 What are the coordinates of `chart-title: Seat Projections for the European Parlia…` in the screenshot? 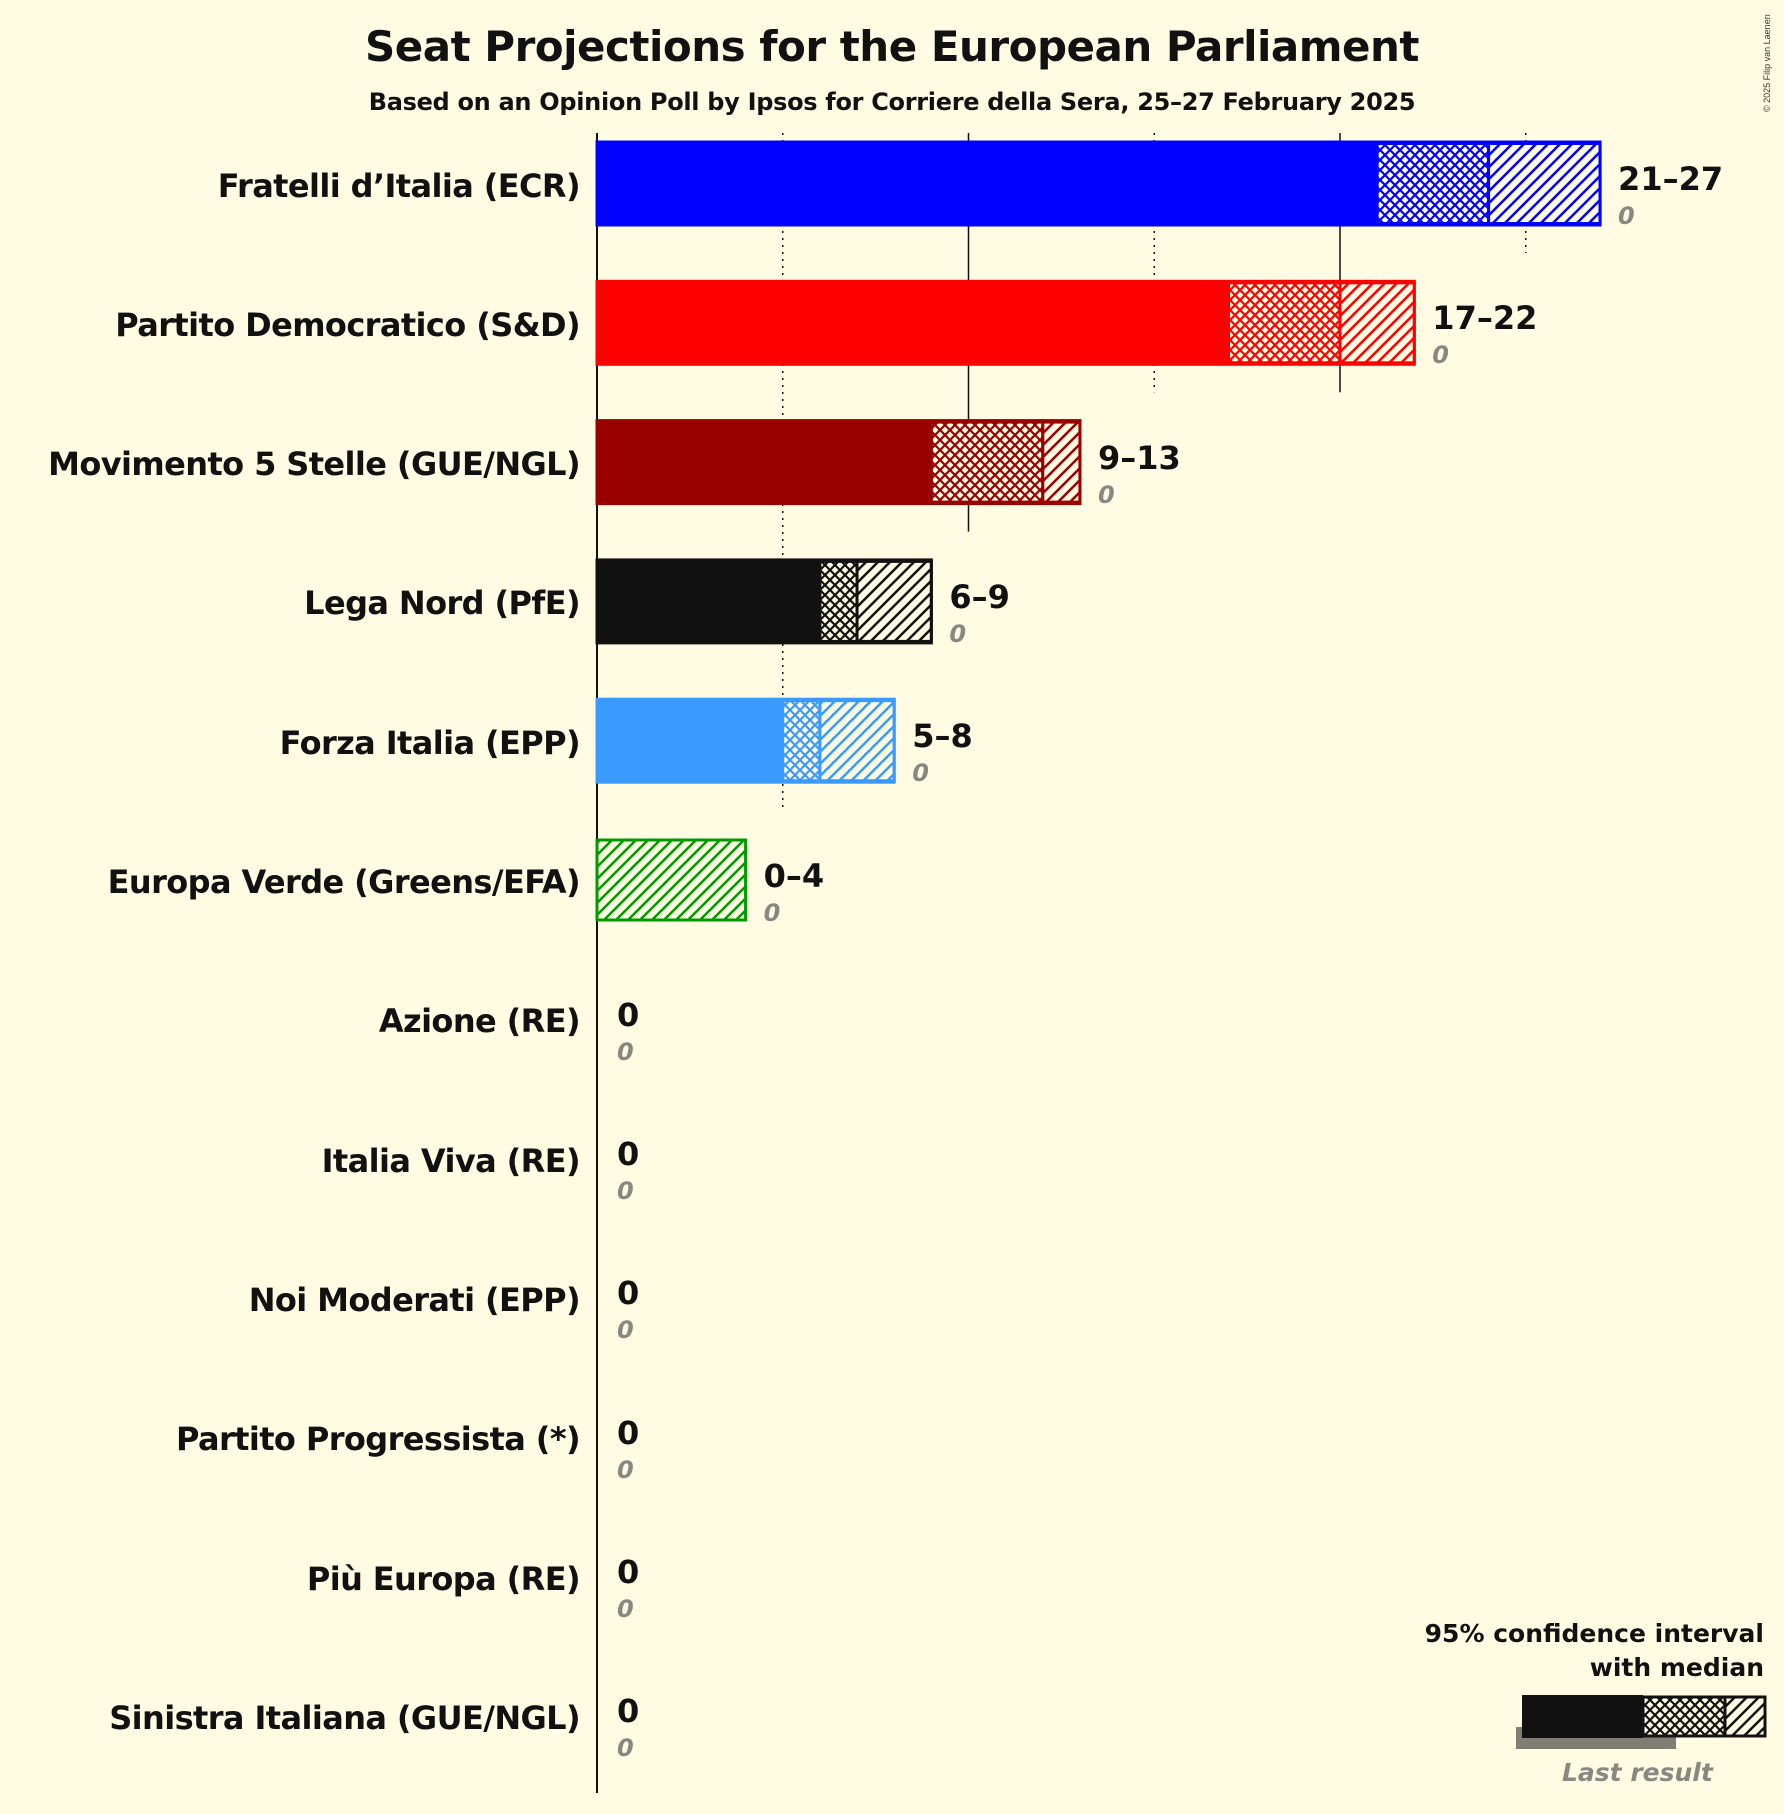 It's located at (892, 46).